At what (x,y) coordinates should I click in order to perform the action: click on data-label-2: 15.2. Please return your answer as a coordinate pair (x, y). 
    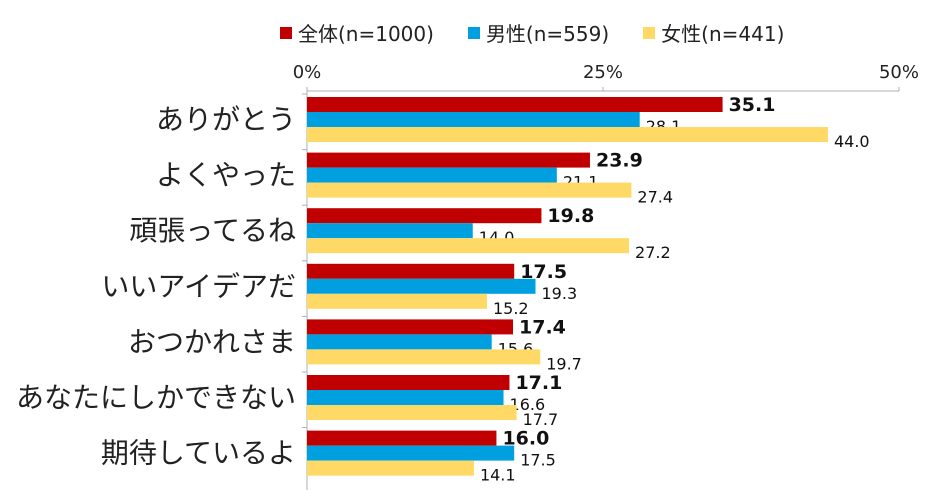
    Looking at the image, I should click on (511, 308).